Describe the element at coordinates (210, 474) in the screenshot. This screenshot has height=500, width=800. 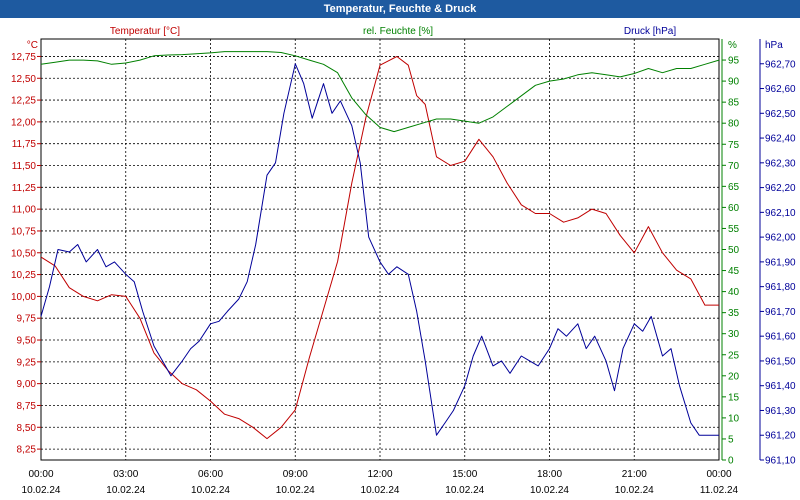
I see `x-tick-time-label: 06:00` at that location.